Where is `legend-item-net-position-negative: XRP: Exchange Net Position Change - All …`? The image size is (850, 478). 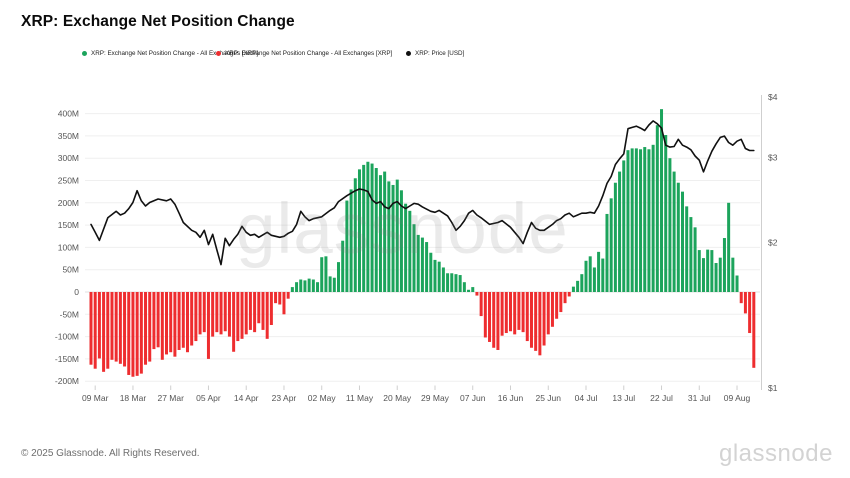
legend-item-net-position-negative: XRP: Exchange Net Position Change - All … is located at coordinates (304, 53).